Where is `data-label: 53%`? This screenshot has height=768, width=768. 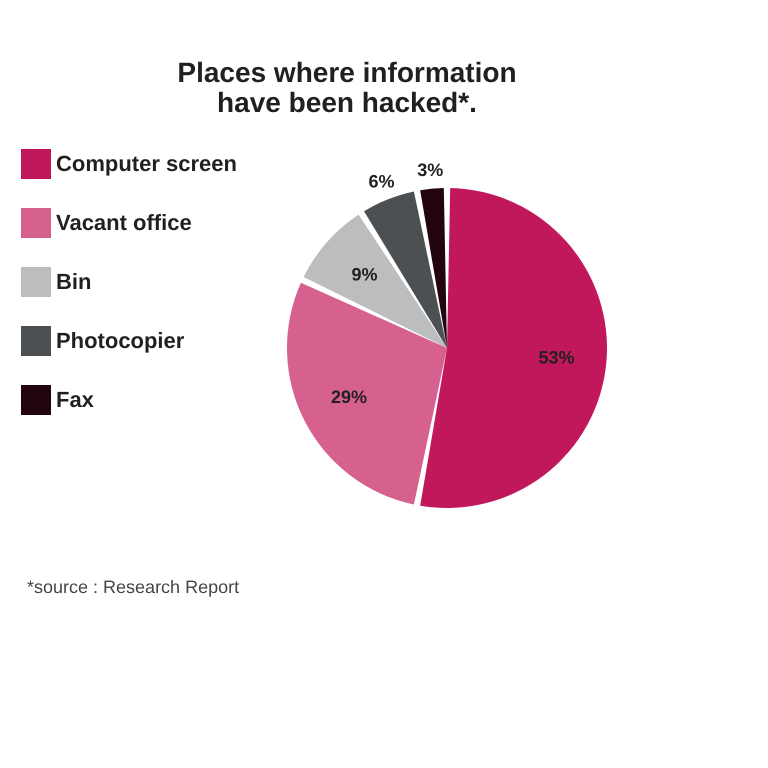
data-label: 53% is located at coordinates (556, 357).